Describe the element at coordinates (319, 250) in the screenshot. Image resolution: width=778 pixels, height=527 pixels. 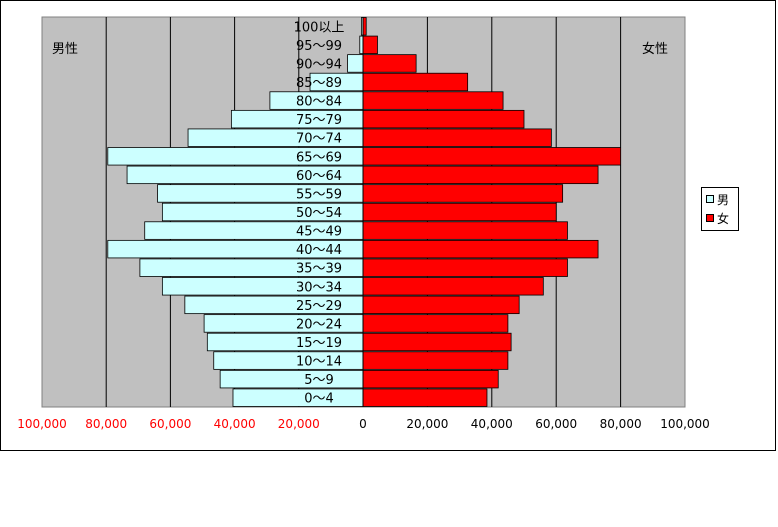
I see `category-label: 40～44` at that location.